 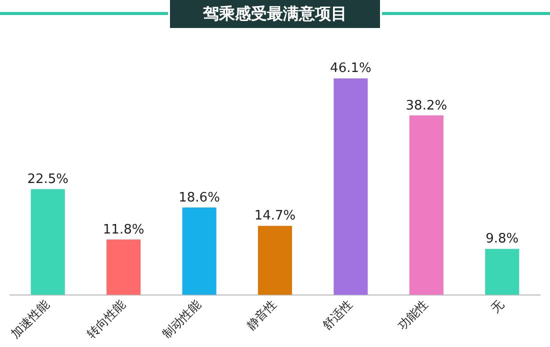 What do you see at coordinates (413, 315) in the screenshot?
I see `x-tick-label: 功能性` at bounding box center [413, 315].